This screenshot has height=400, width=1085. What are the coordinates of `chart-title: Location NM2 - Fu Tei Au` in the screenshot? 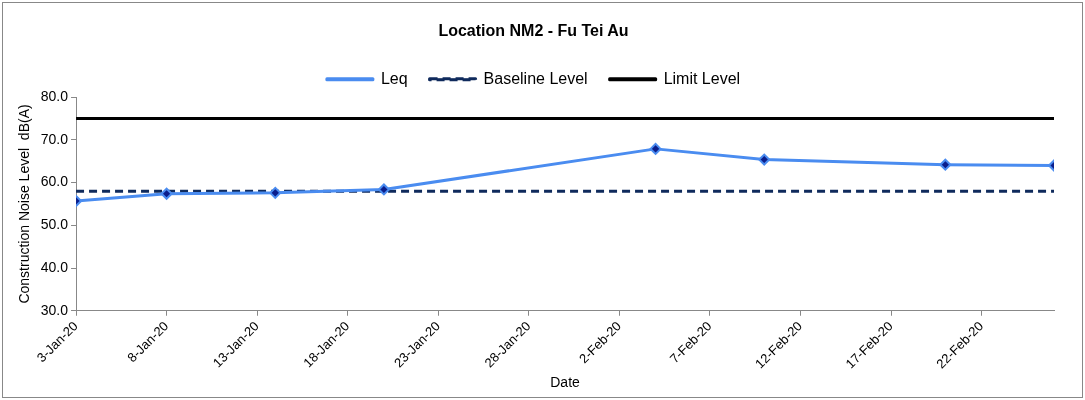 It's located at (533, 31).